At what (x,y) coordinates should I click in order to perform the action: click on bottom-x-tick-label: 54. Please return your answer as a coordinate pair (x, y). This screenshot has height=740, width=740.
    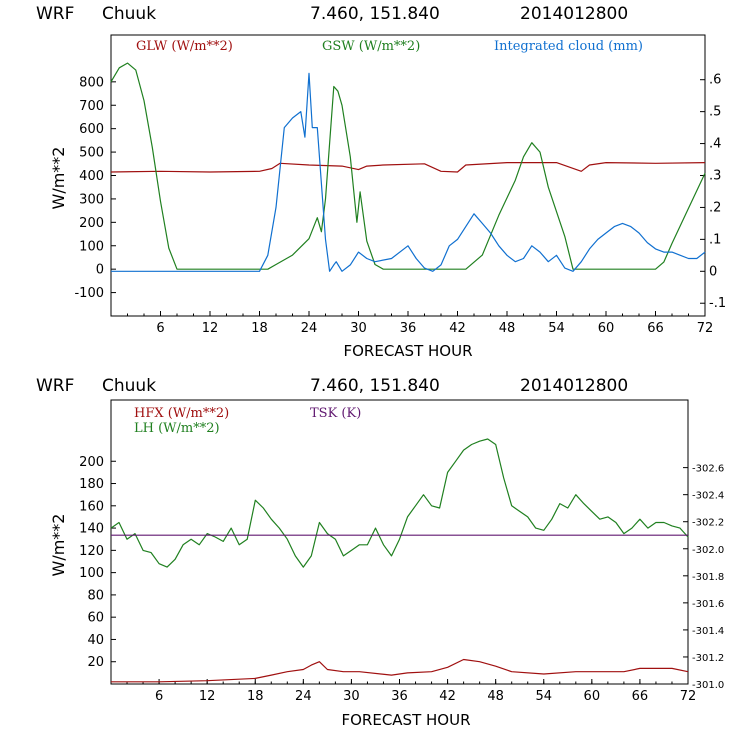
    Looking at the image, I should click on (543, 696).